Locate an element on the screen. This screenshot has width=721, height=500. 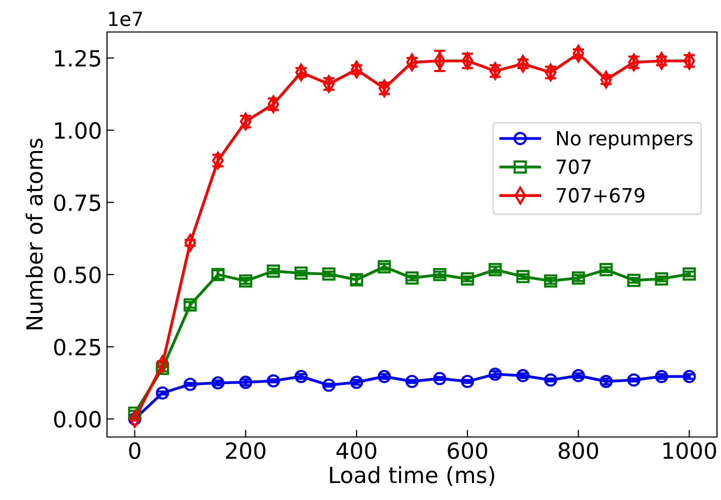
x-tick-label: 1000 is located at coordinates (689, 451).